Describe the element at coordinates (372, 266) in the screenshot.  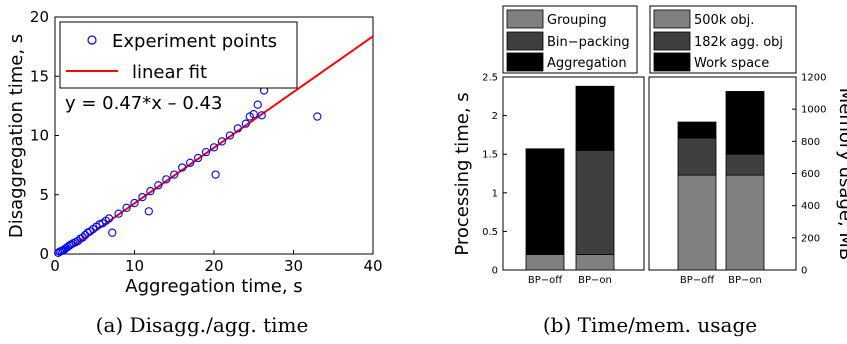
I see `scatter-x-tick-label: 40` at that location.